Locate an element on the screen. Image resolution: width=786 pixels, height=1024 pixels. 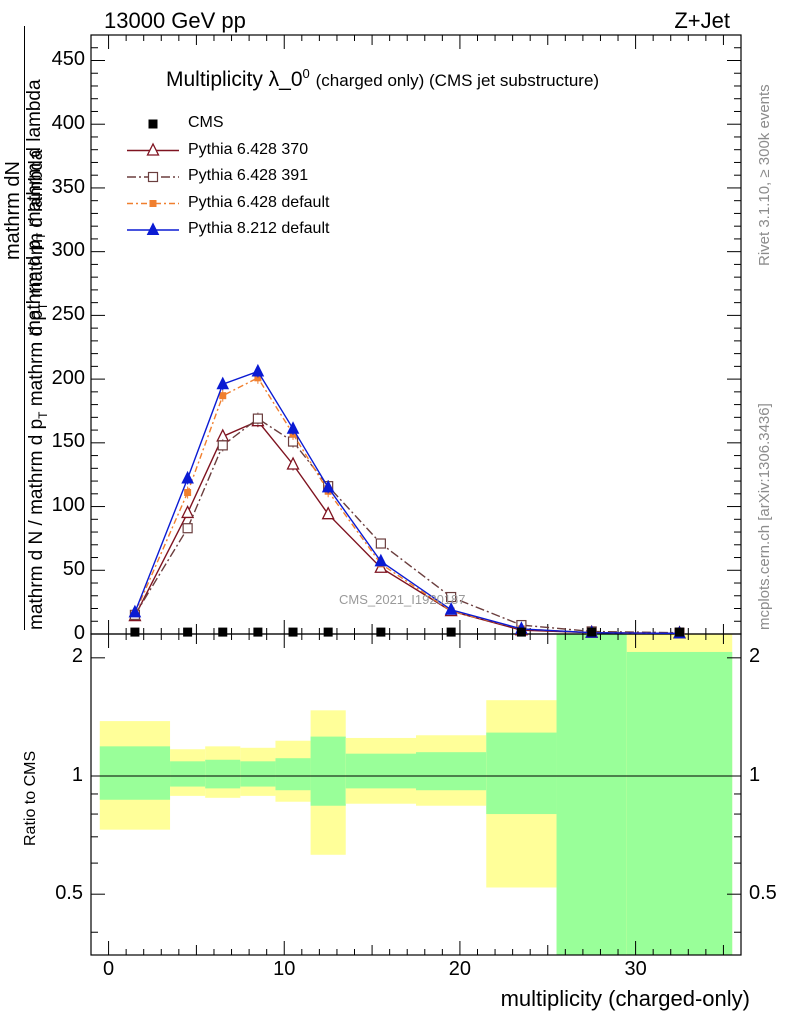
ratio-tick-label-right: 2 is located at coordinates (755, 656).